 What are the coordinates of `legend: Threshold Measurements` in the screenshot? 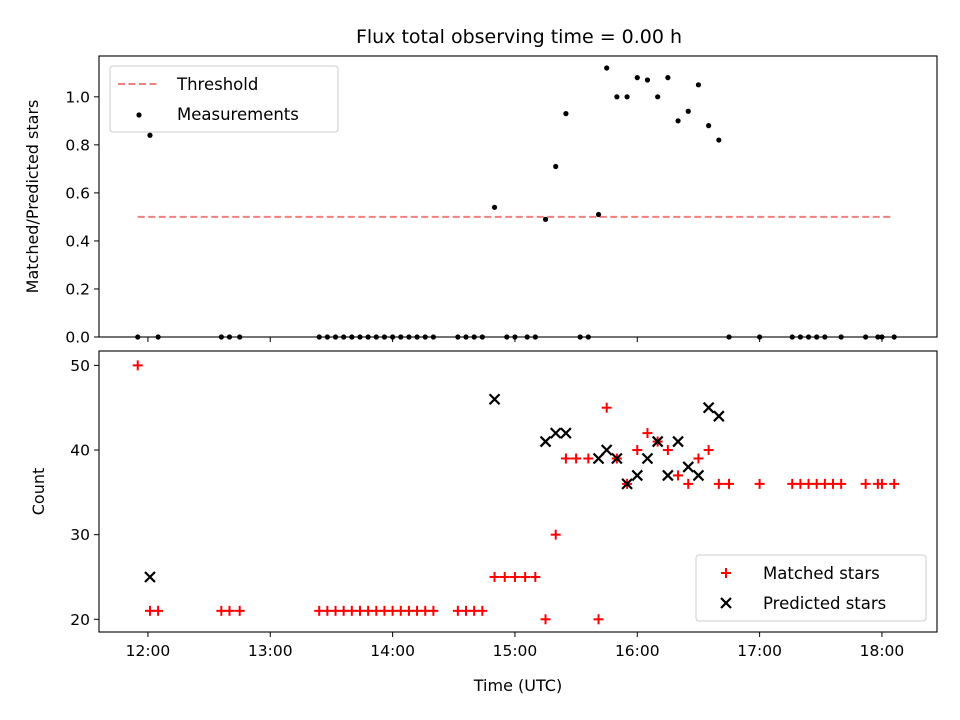 It's located at (224, 99).